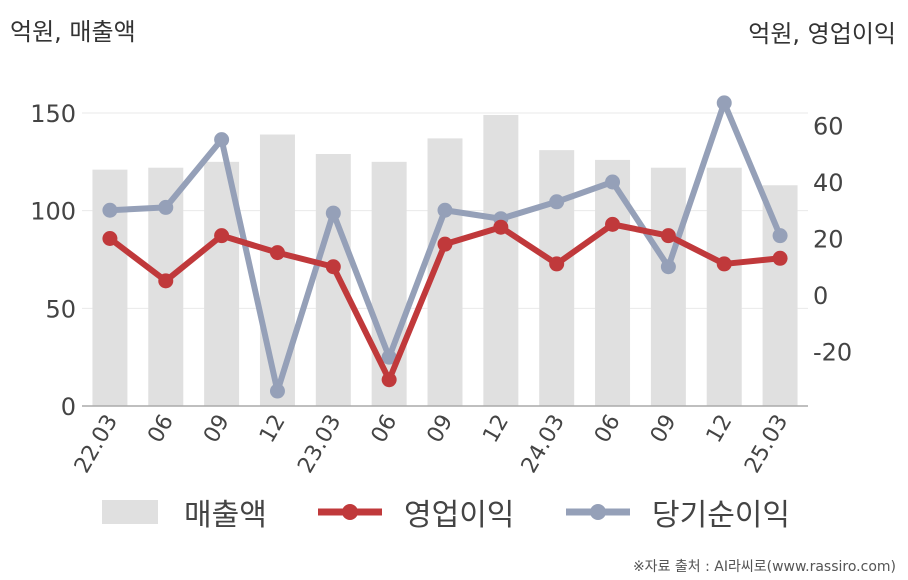 The image size is (908, 580). I want to click on legend-item-sales: 매출액, so click(184, 512).